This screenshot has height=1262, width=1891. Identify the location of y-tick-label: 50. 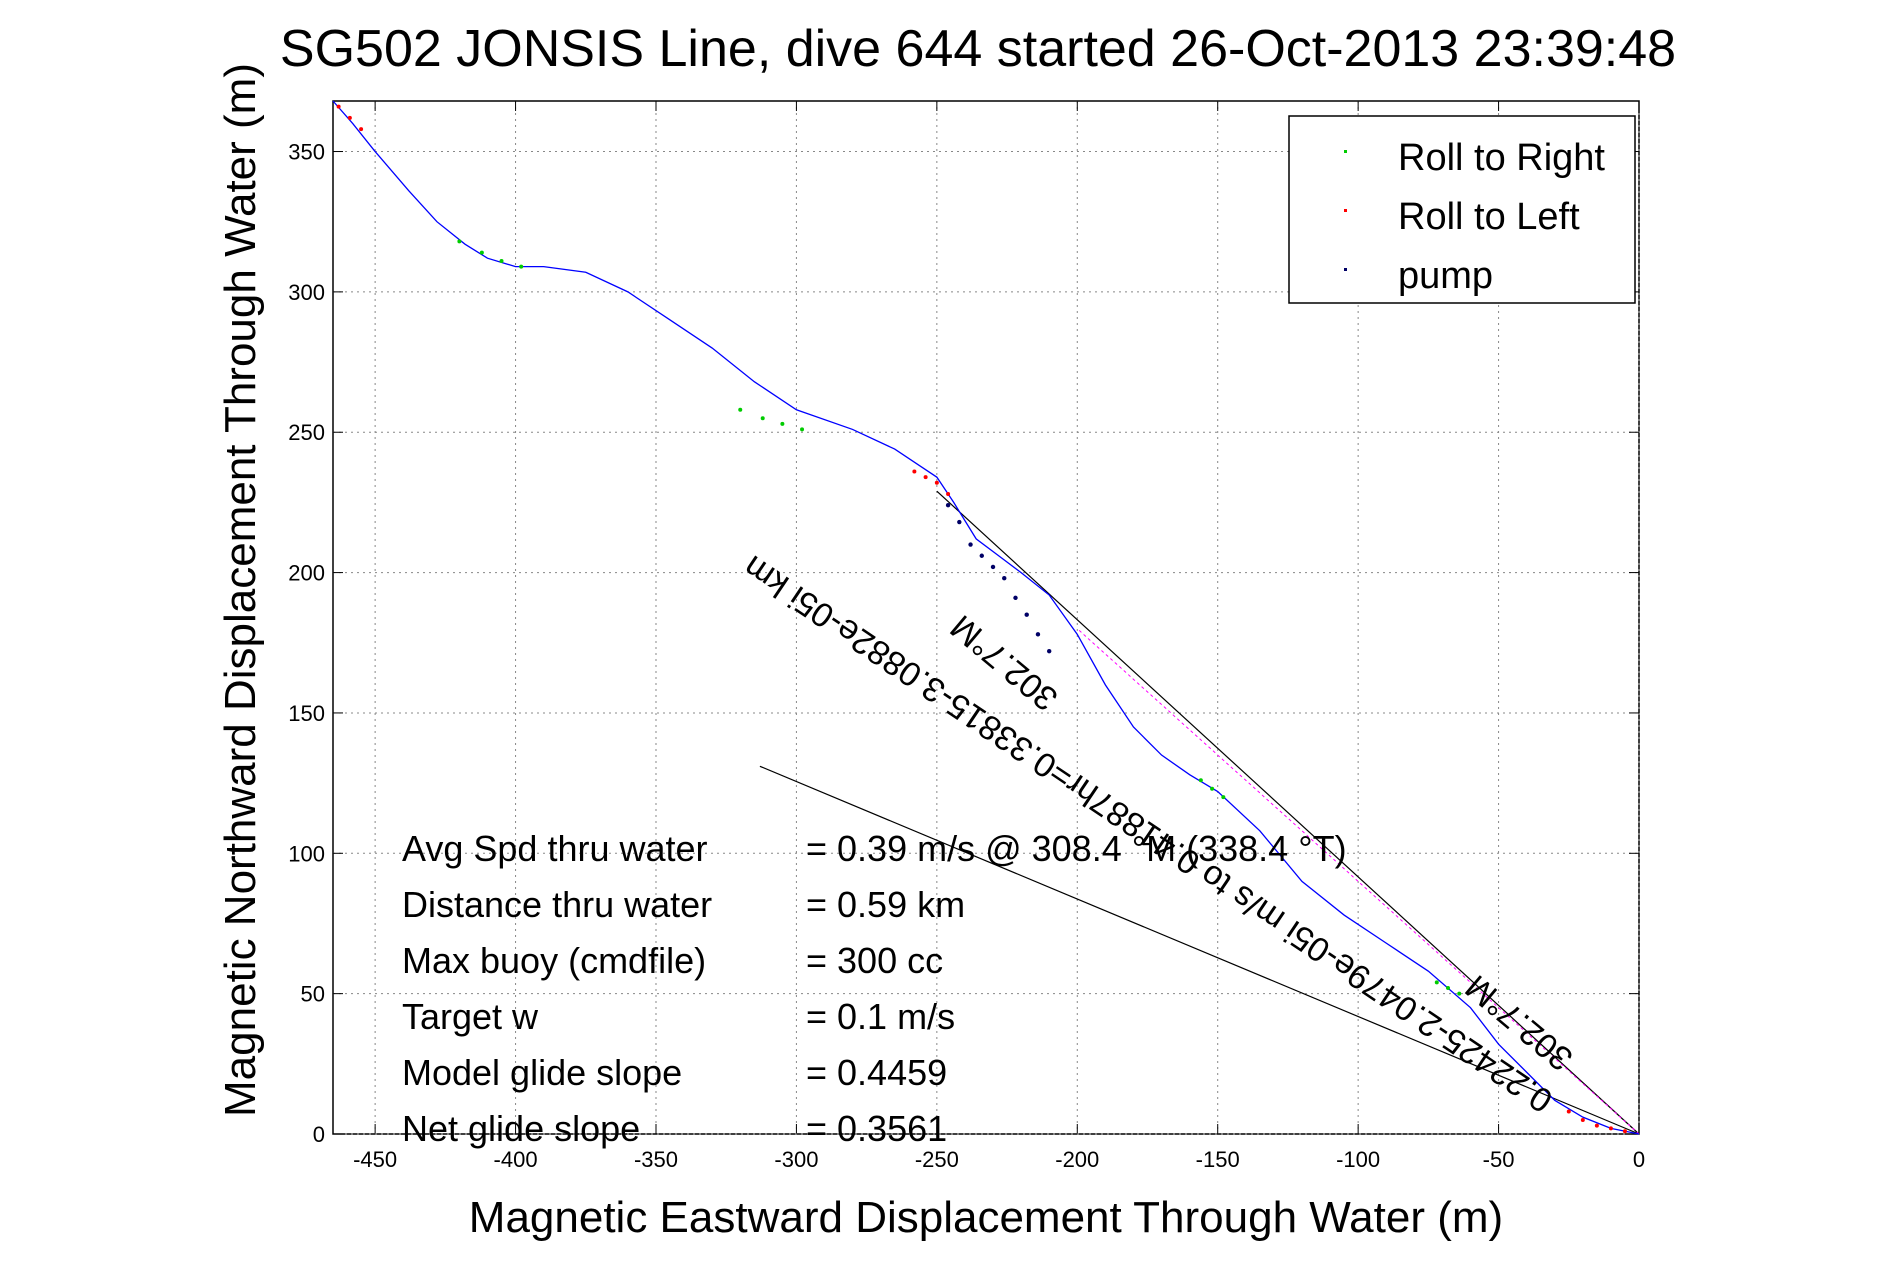
(313, 994).